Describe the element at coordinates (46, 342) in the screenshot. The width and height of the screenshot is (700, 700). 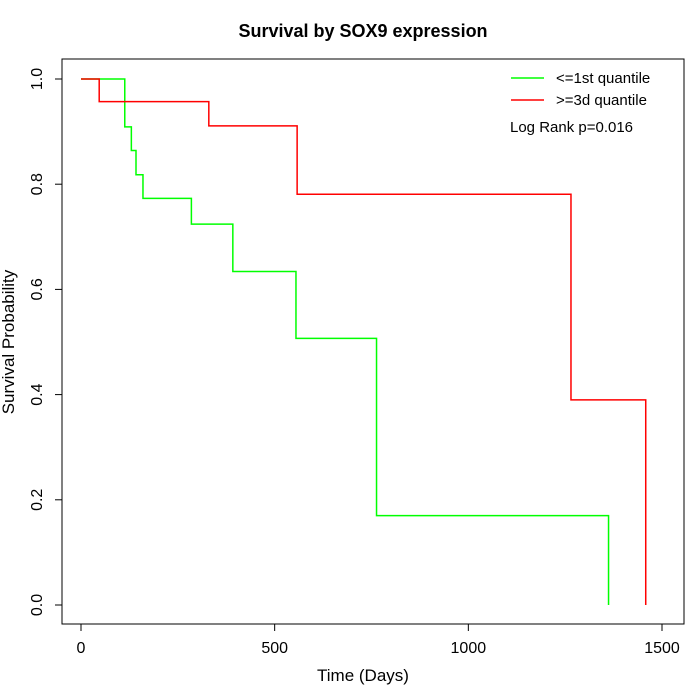
I see `y-axis: 0.0 0.2 0.4 0.6 0.8 1.0` at that location.